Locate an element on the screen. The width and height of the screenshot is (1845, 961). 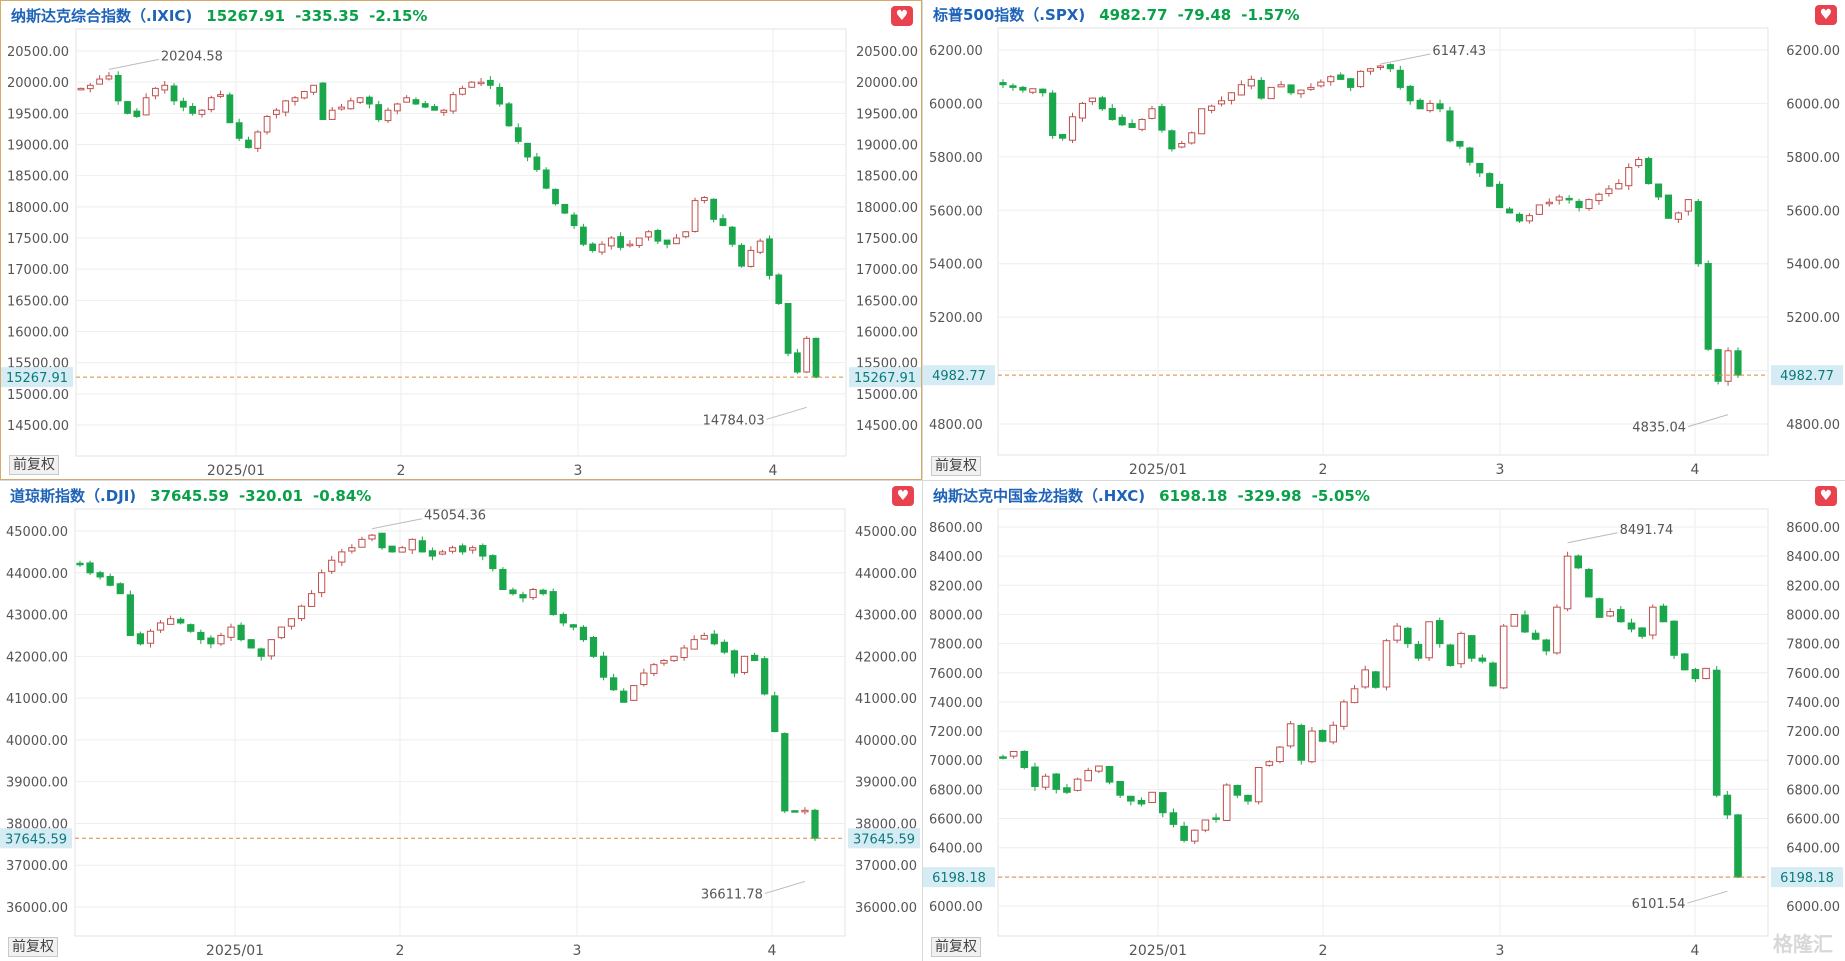
y-tick-label-left: 5800.00 is located at coordinates (956, 158).